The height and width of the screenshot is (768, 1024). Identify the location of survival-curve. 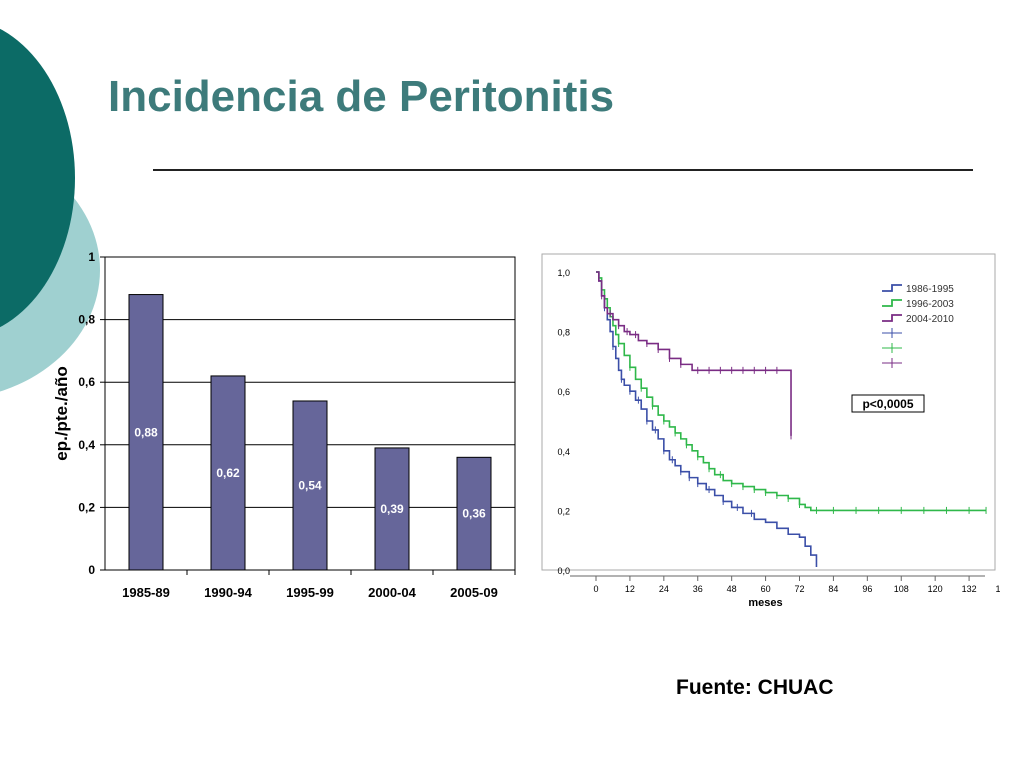
(707, 419).